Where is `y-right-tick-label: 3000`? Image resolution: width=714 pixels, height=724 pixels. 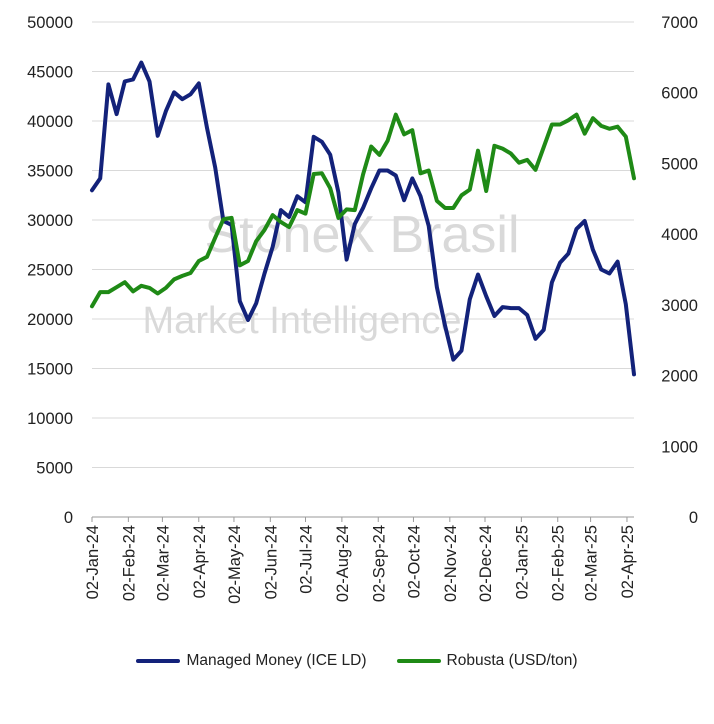 y-right-tick-label: 3000 is located at coordinates (679, 306).